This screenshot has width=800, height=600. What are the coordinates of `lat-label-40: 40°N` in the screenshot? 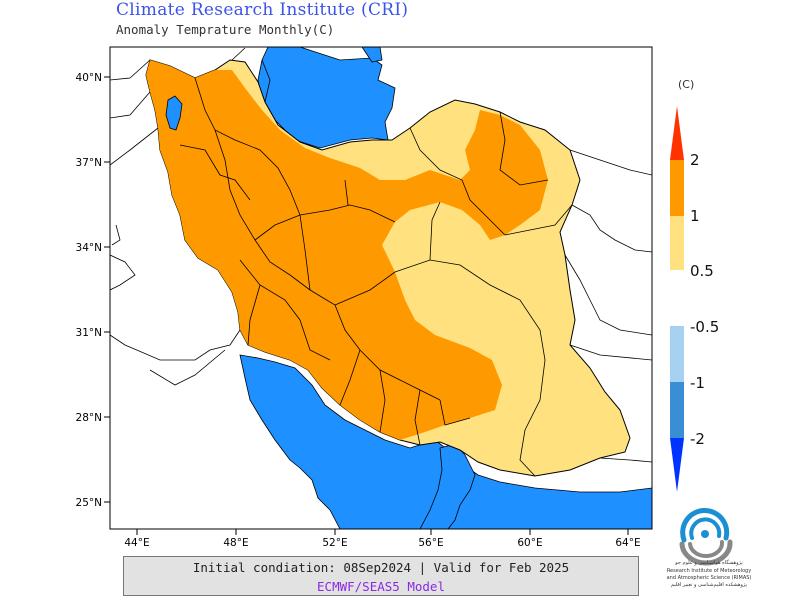 It's located at (89, 78).